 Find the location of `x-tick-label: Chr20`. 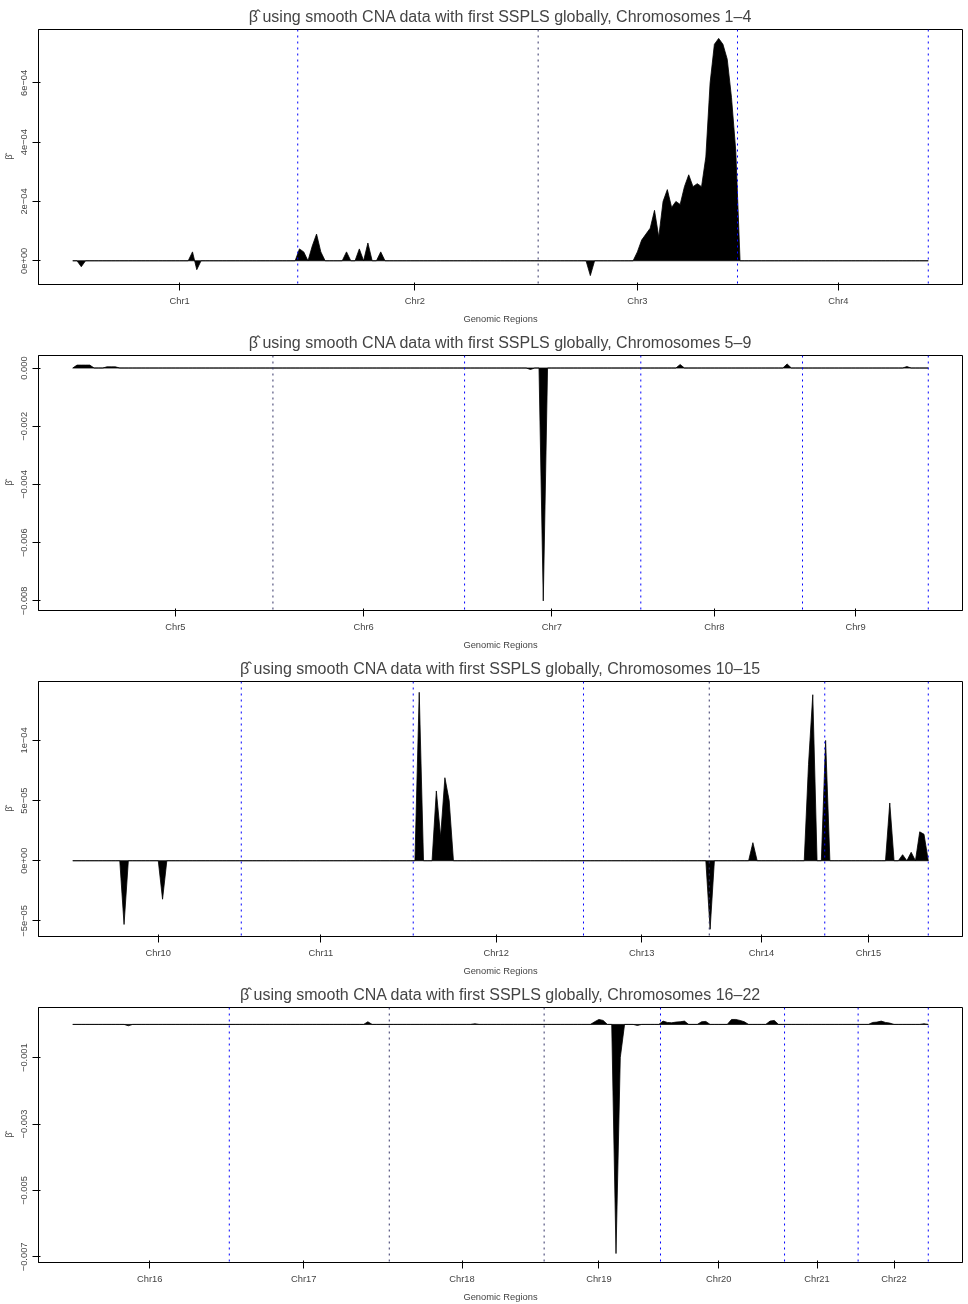

x-tick-label: Chr20 is located at coordinates (718, 1278).